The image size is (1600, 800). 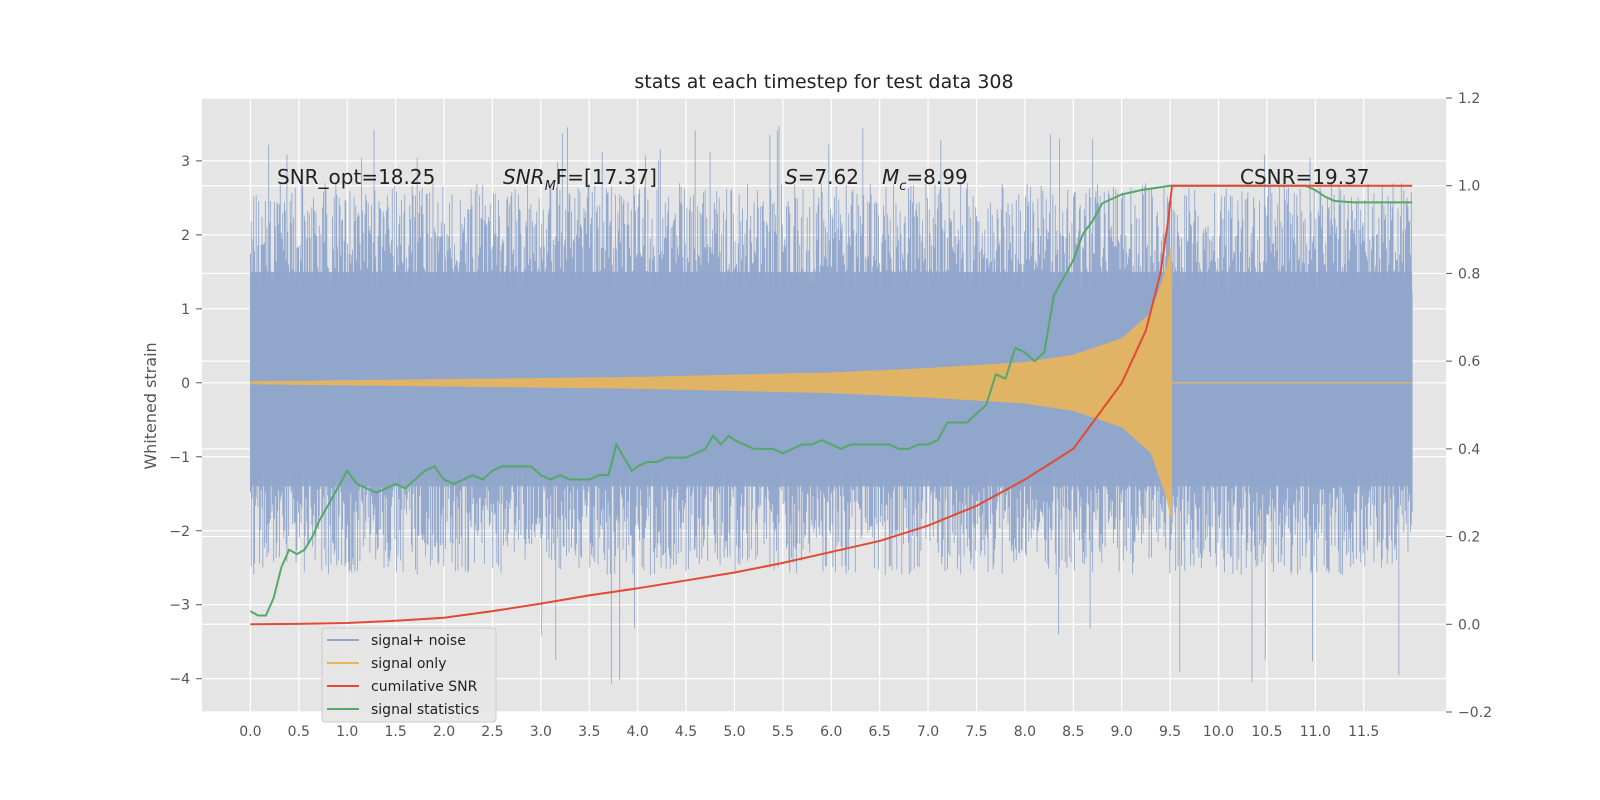 What do you see at coordinates (185, 162) in the screenshot?
I see `y-tick-label: 3` at bounding box center [185, 162].